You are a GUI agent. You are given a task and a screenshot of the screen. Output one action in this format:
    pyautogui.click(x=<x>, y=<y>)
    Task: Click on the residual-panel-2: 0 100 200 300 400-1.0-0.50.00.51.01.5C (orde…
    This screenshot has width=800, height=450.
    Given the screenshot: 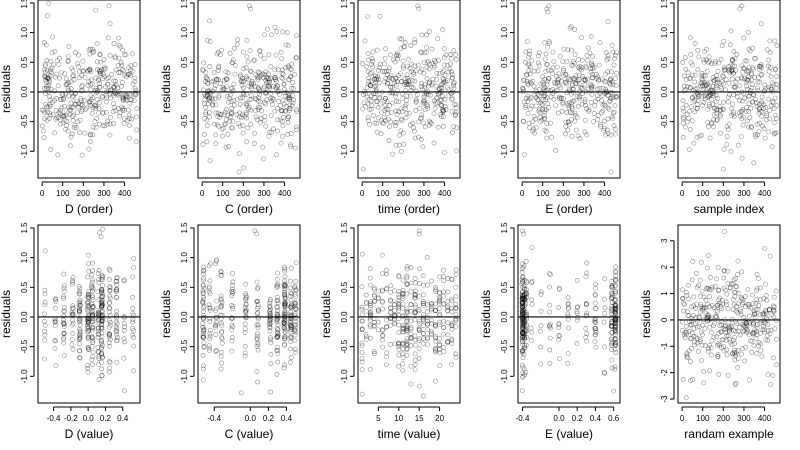 What is the action you would take?
    pyautogui.click(x=230, y=108)
    